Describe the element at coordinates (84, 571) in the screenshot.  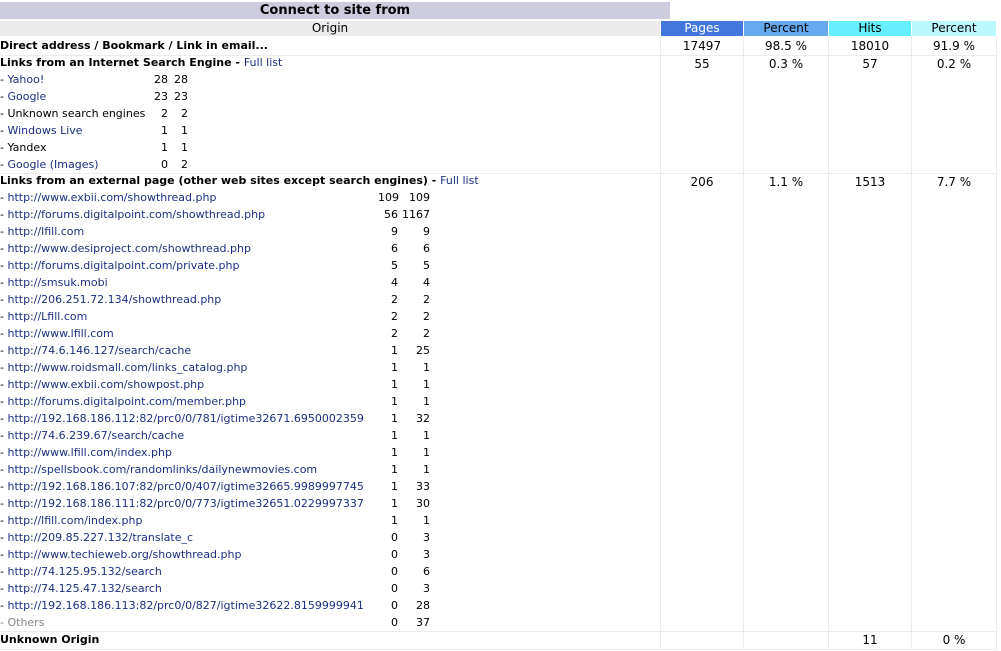
I see `referrer-link: http://74.125.95.132/search` at that location.